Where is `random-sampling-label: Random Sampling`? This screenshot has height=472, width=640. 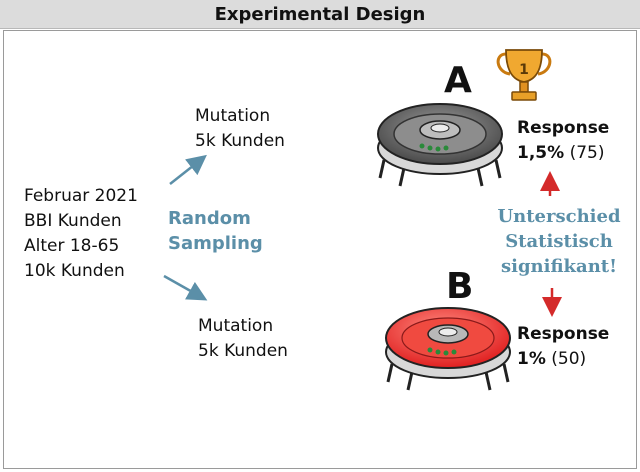
random-sampling-label: Random Sampling is located at coordinates (215, 231).